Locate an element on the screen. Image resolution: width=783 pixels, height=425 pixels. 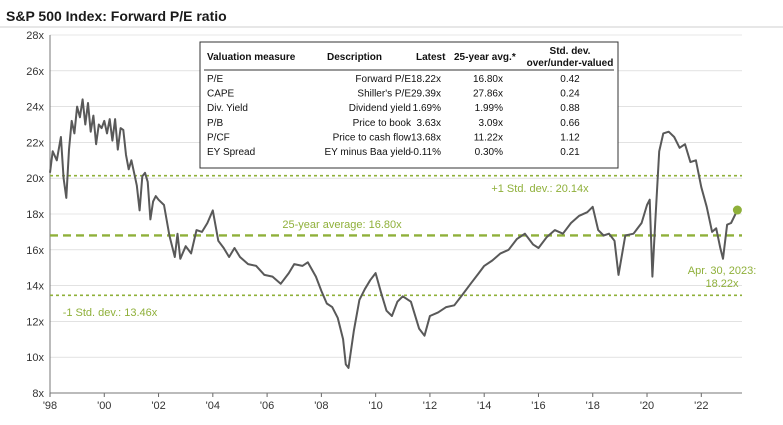
table-header-description: Description is located at coordinates (354, 57).